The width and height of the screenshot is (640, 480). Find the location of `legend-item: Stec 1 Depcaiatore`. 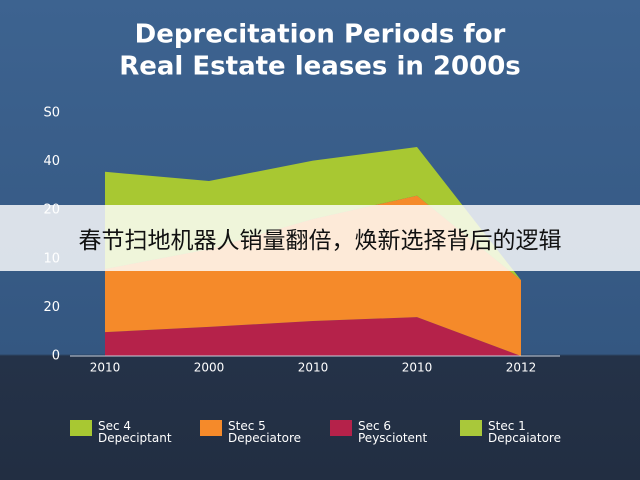

legend-item: Stec 1 Depcaiatore is located at coordinates (525, 432).